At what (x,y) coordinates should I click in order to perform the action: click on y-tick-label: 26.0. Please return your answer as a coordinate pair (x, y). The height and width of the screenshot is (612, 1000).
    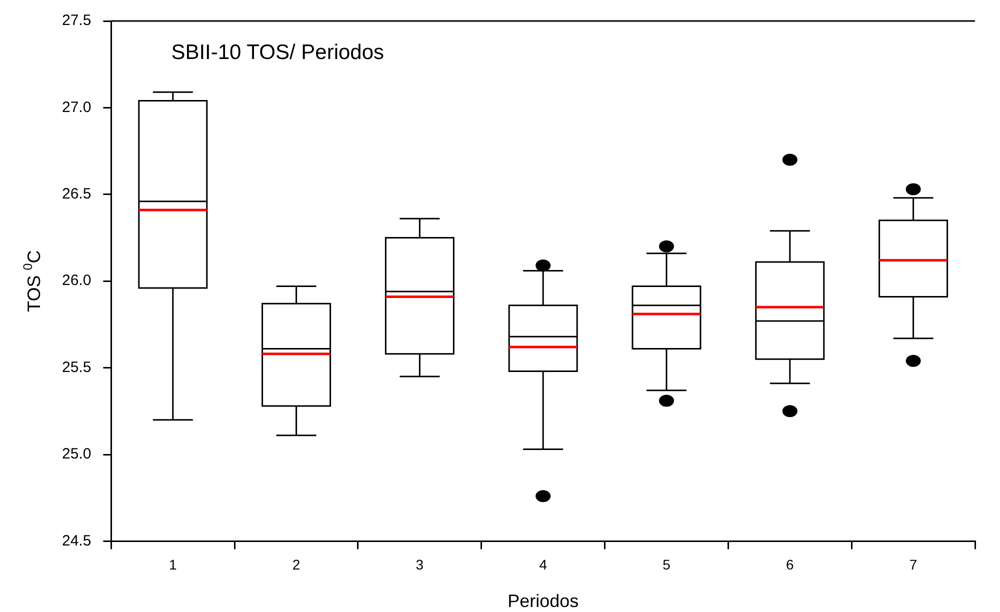
    Looking at the image, I should click on (77, 281).